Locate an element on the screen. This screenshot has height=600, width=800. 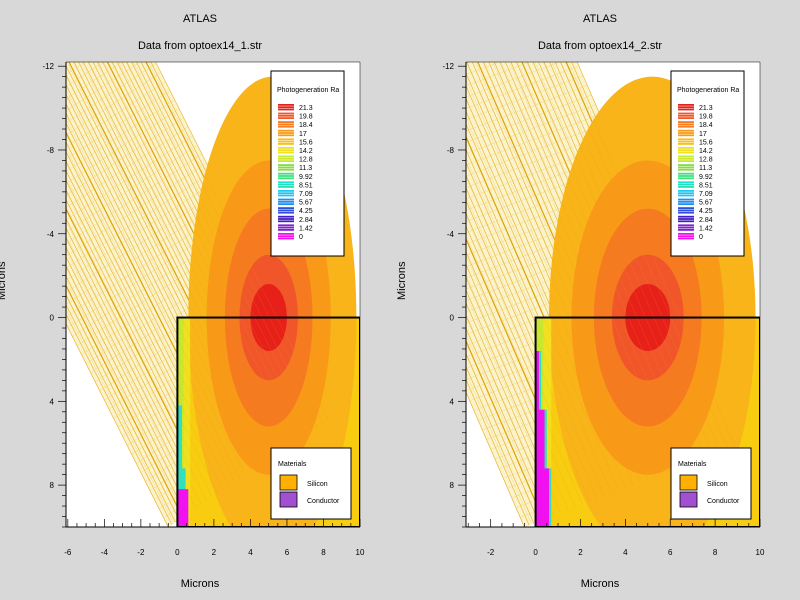
y-tick-label: -8 is located at coordinates (51, 150).